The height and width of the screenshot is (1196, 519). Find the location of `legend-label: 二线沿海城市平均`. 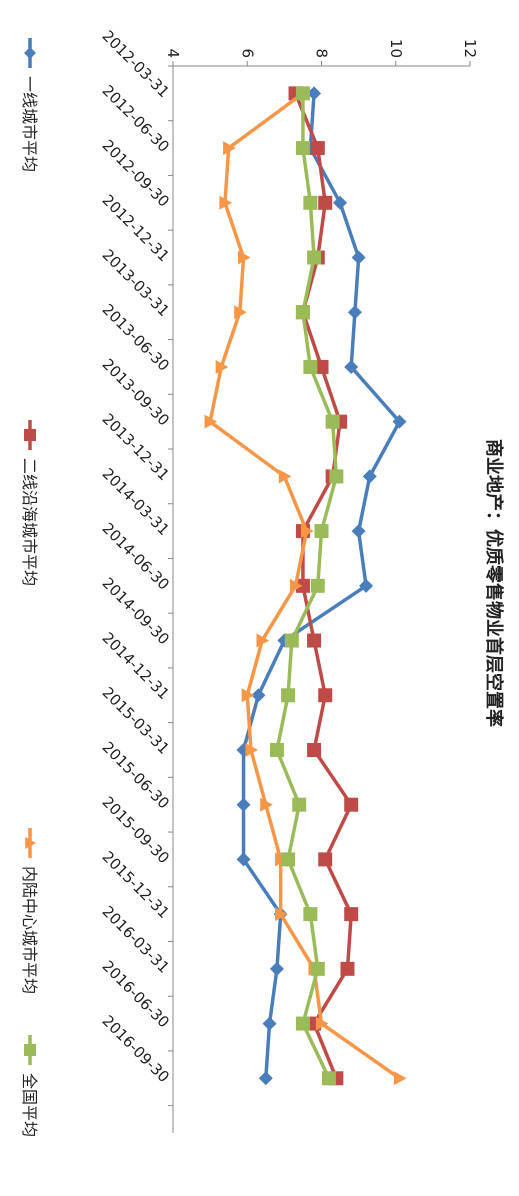

legend-label: 二线沿海城市平均 is located at coordinates (29, 522).